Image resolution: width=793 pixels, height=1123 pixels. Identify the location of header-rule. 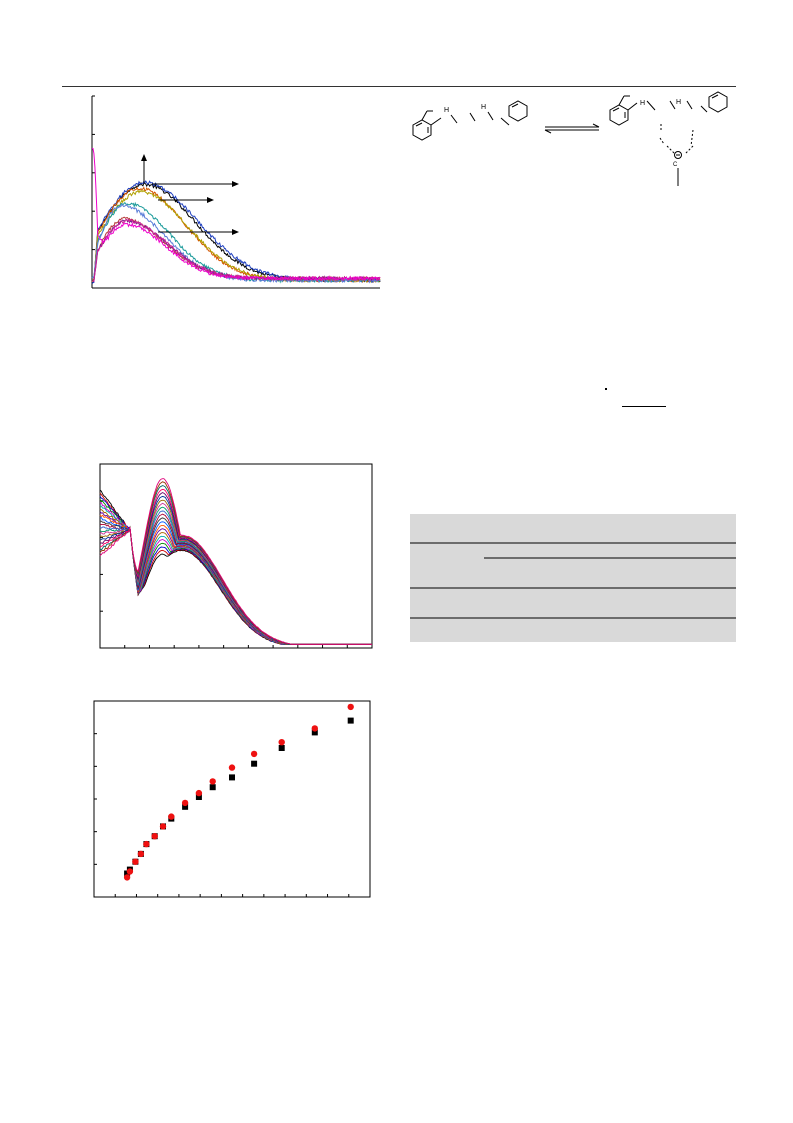
(399, 86).